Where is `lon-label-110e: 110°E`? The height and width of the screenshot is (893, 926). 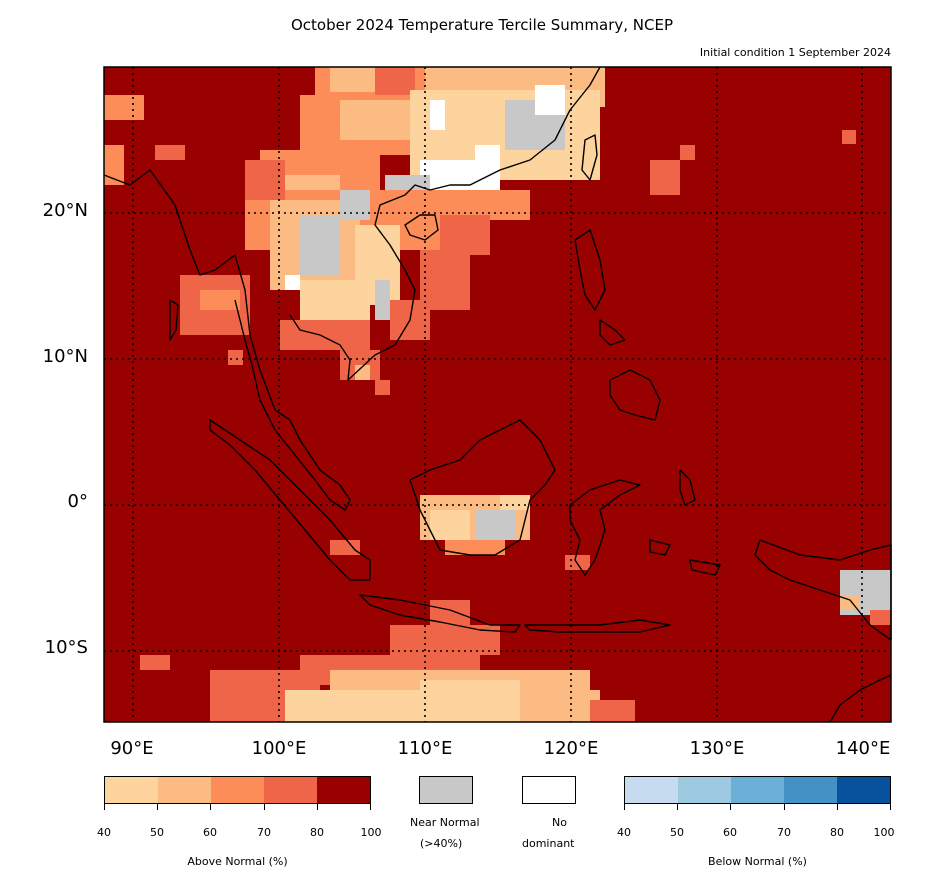
lon-label-110e: 110°E is located at coordinates (425, 748).